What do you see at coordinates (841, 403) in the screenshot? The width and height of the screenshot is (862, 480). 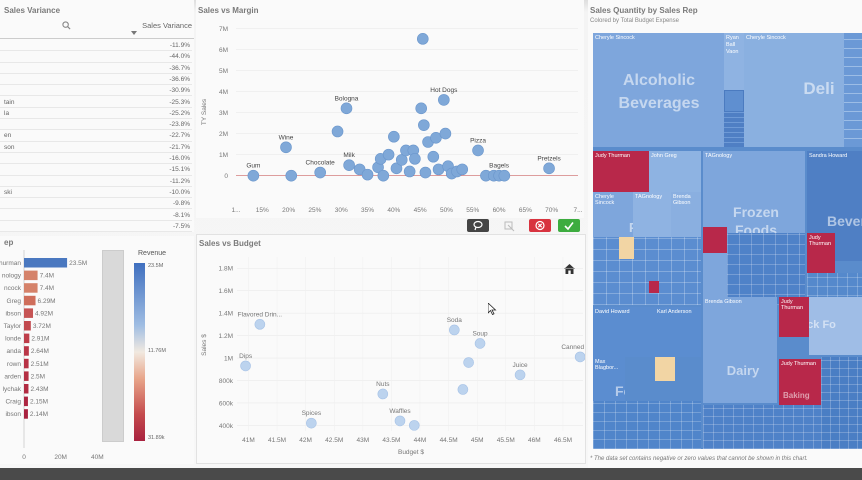 I see `treemap-cell-baking-grid` at bounding box center [841, 403].